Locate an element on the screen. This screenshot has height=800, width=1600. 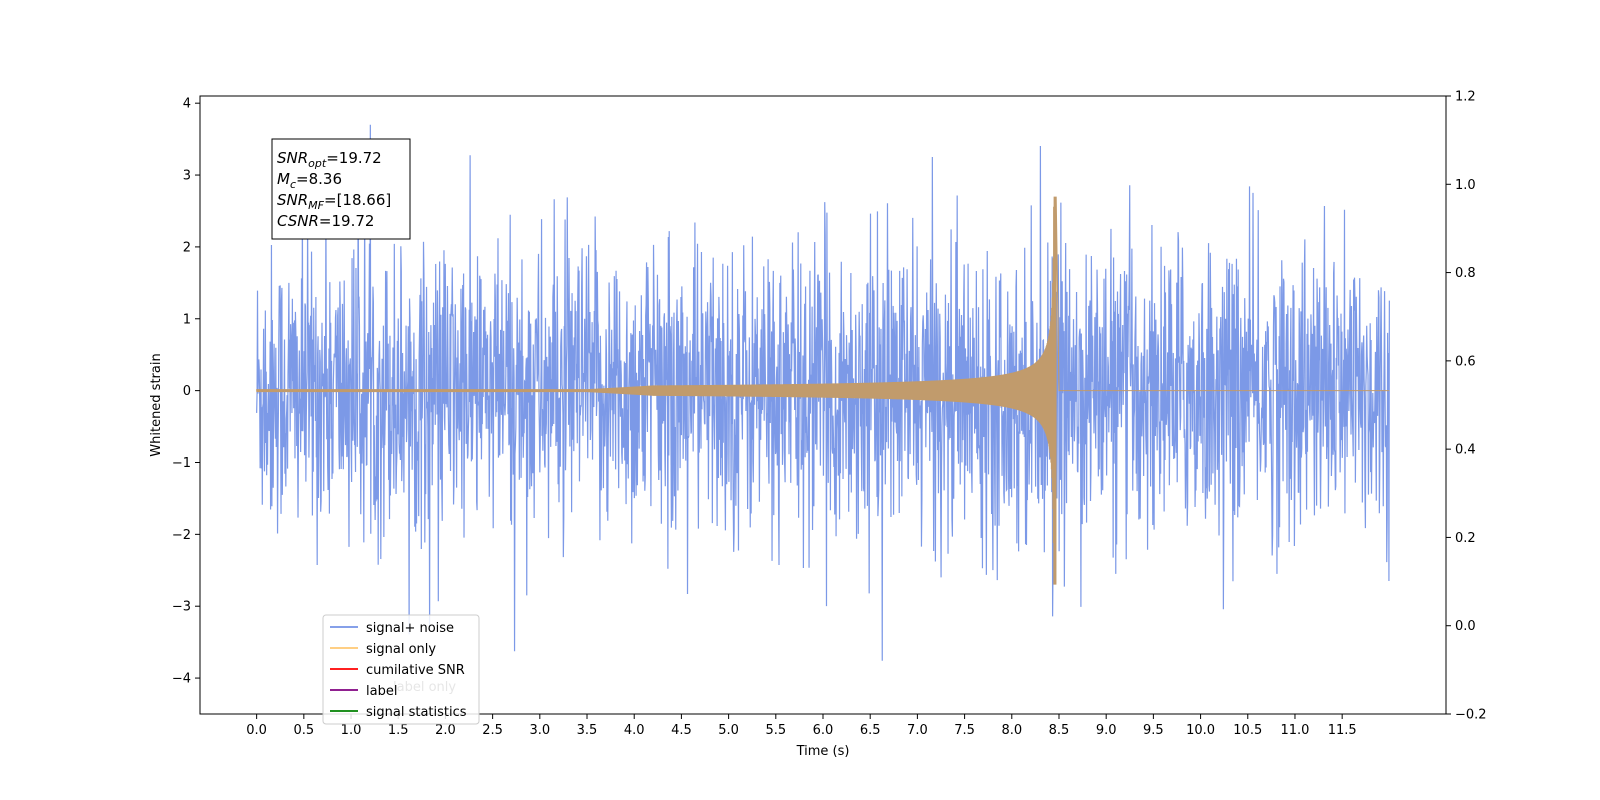
x-tick-label: 1.5 is located at coordinates (398, 730).